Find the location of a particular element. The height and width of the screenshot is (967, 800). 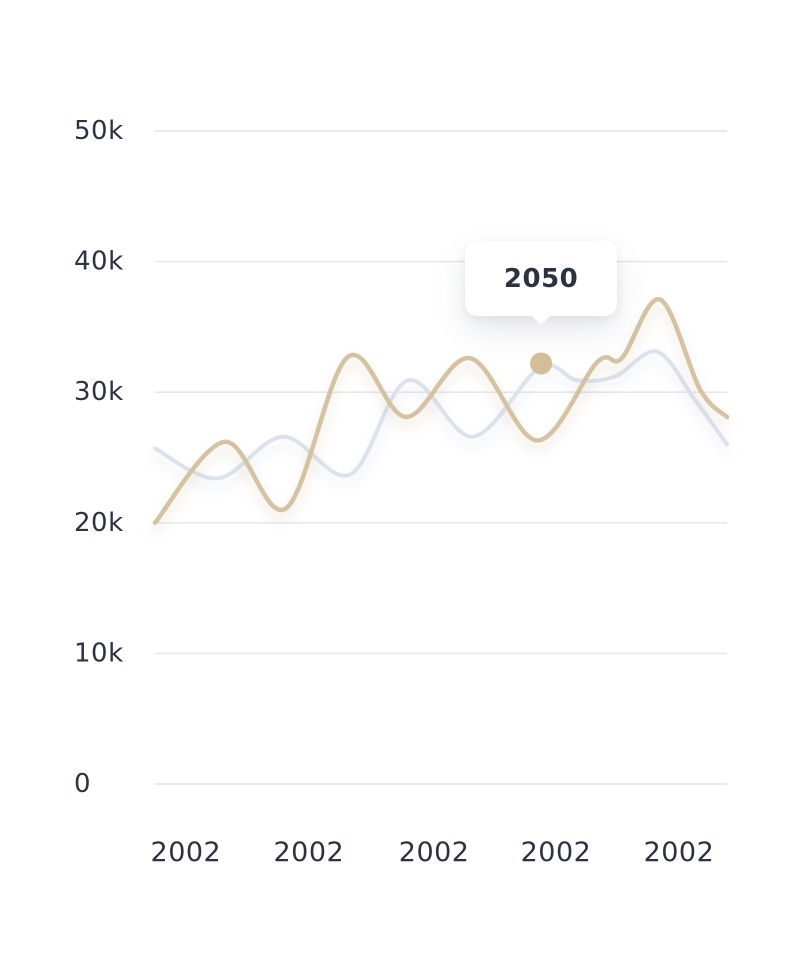

y-axis-tick-label: 40k is located at coordinates (99, 262).